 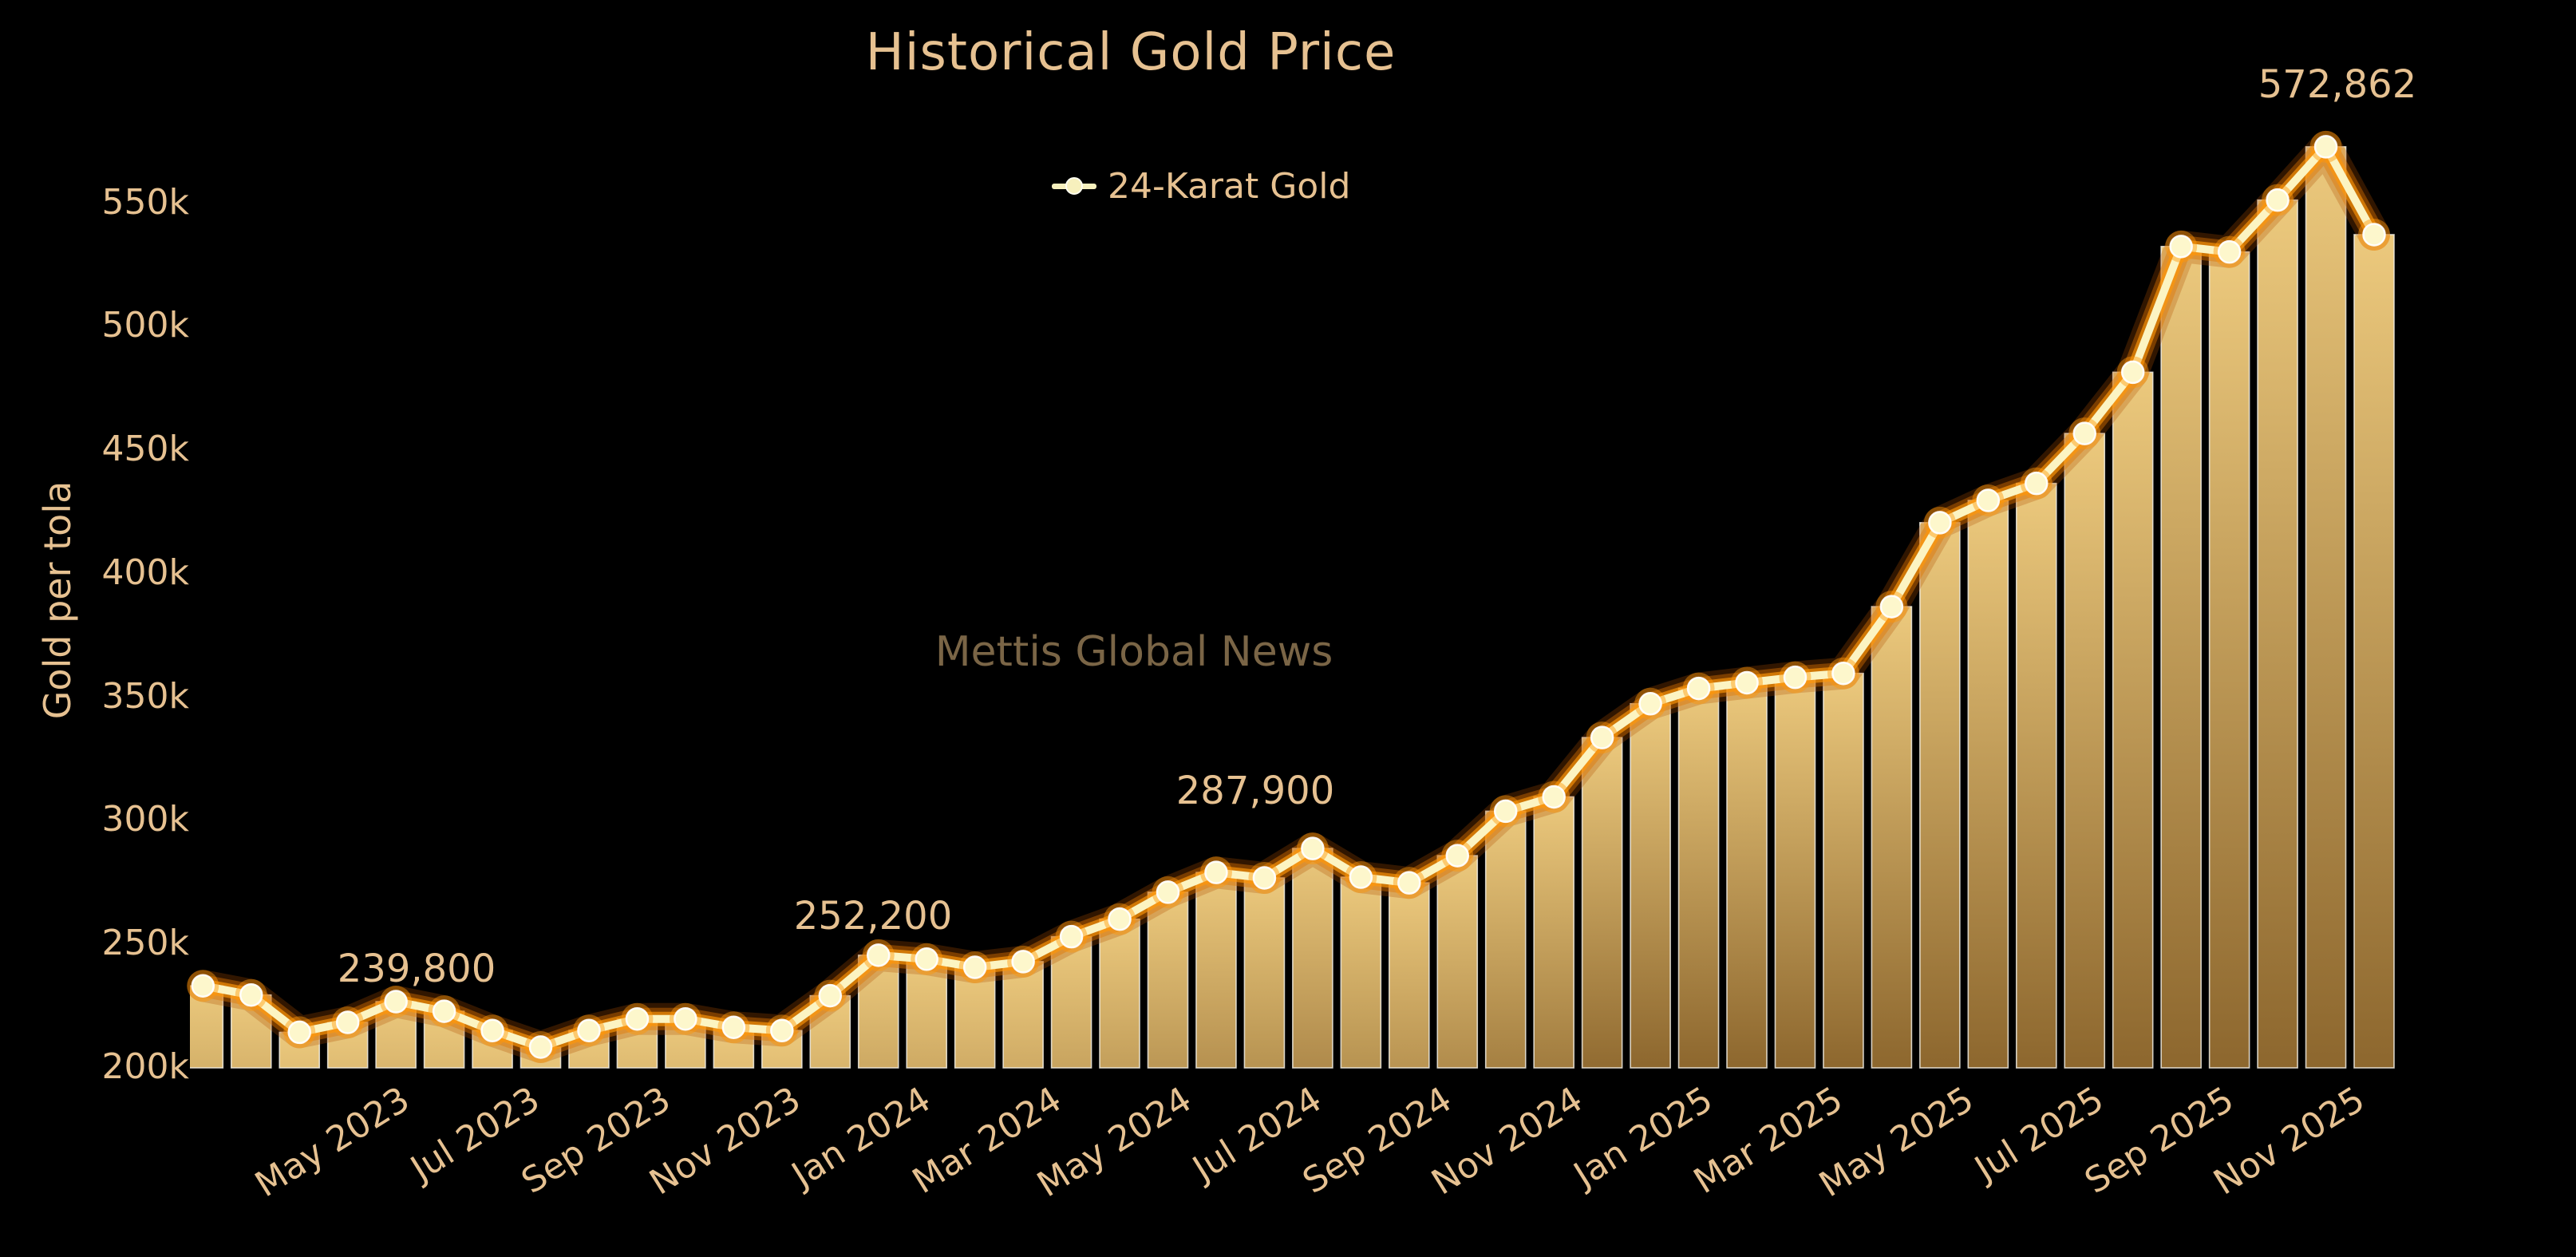 What do you see at coordinates (416, 969) in the screenshot?
I see `annotation-label: 239,800` at bounding box center [416, 969].